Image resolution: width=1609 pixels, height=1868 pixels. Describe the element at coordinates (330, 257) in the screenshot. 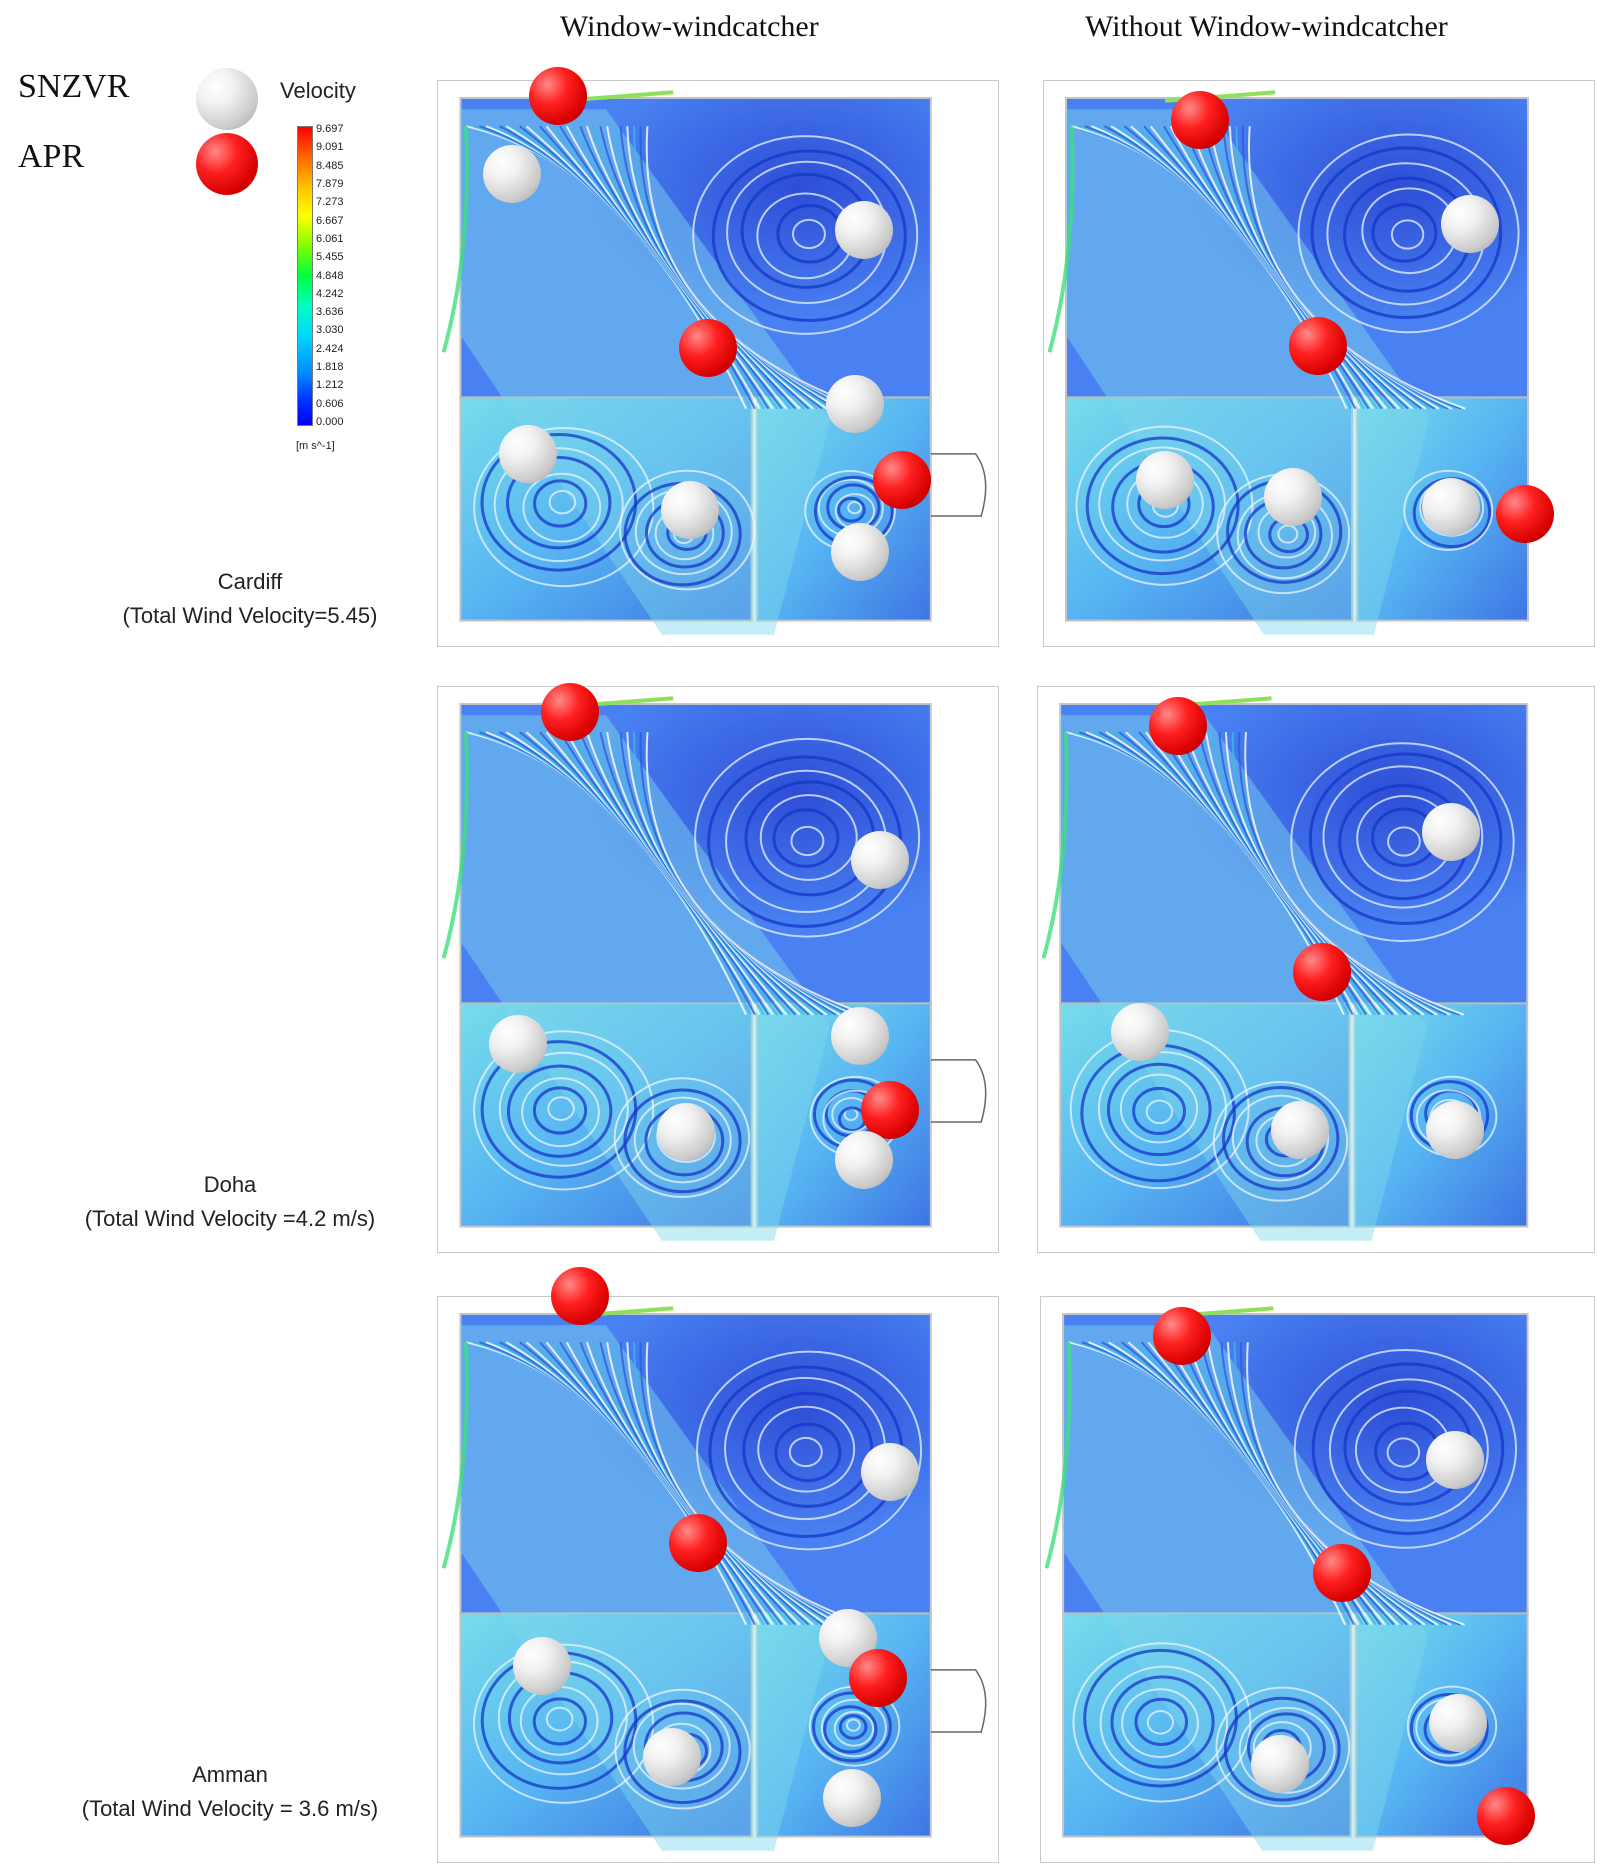

I see `tick-label: 5.455` at that location.